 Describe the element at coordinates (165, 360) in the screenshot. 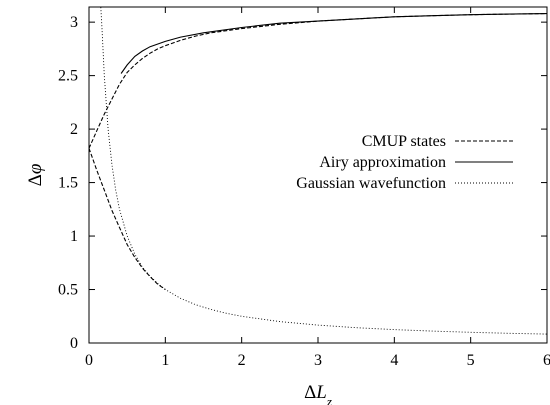

I see `x-tick-label: 1` at that location.